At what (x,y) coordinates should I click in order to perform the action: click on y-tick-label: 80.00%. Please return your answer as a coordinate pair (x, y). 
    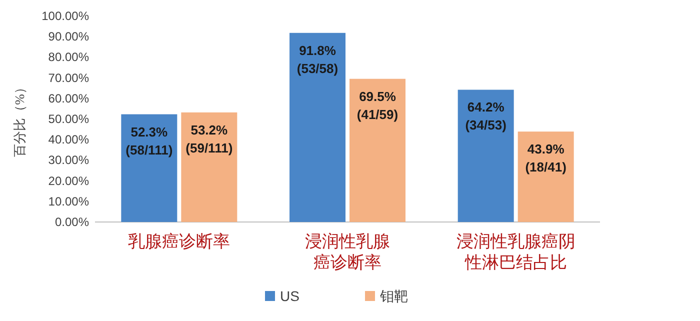
    Looking at the image, I should click on (69, 57).